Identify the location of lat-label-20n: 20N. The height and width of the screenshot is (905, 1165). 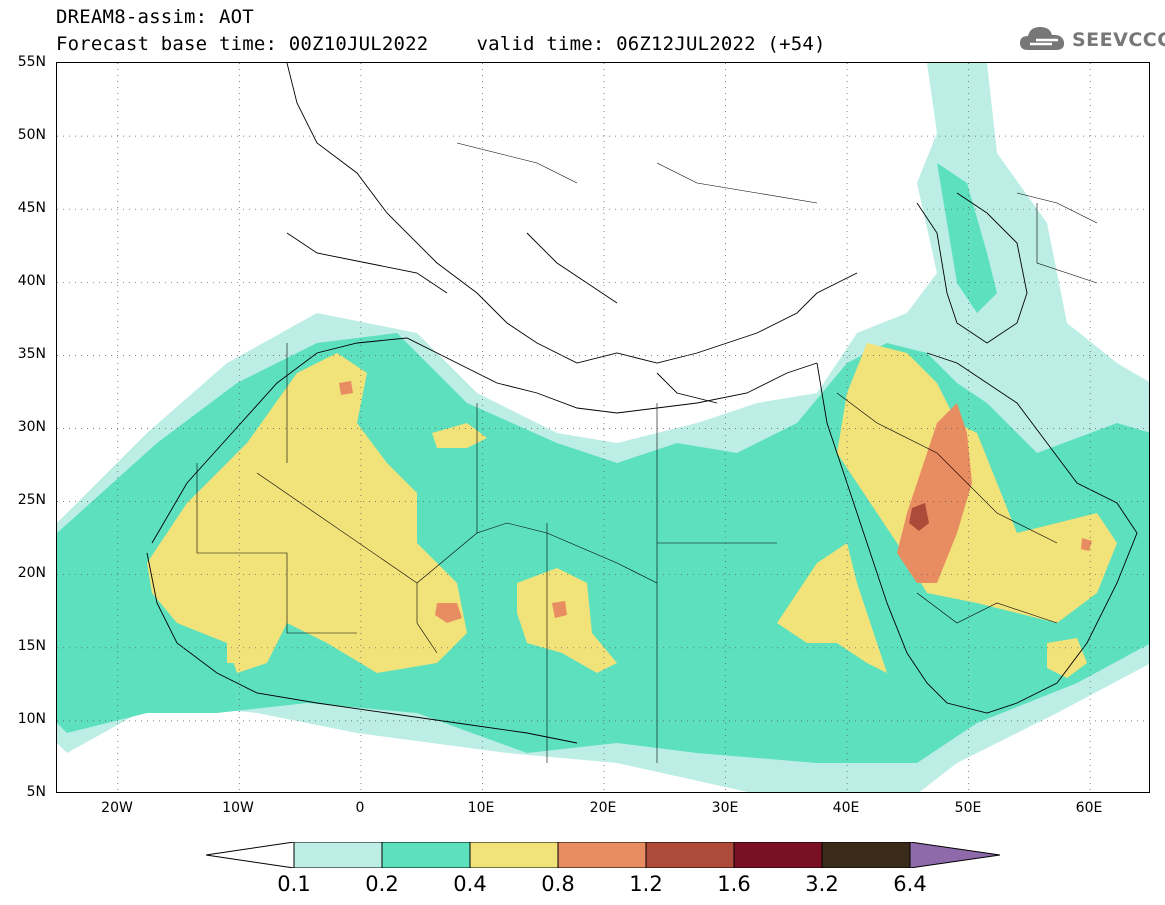
(31, 573).